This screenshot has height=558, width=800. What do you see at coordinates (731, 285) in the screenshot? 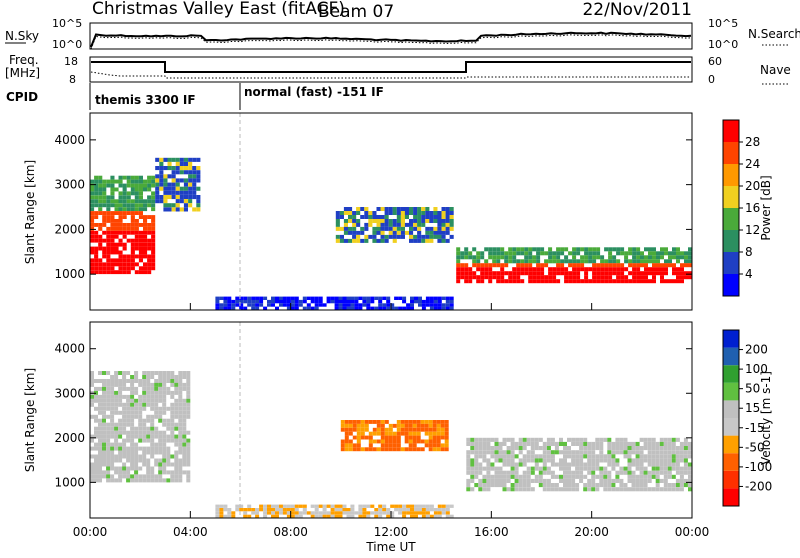
I see `power-colorbar-cell` at bounding box center [731, 285].